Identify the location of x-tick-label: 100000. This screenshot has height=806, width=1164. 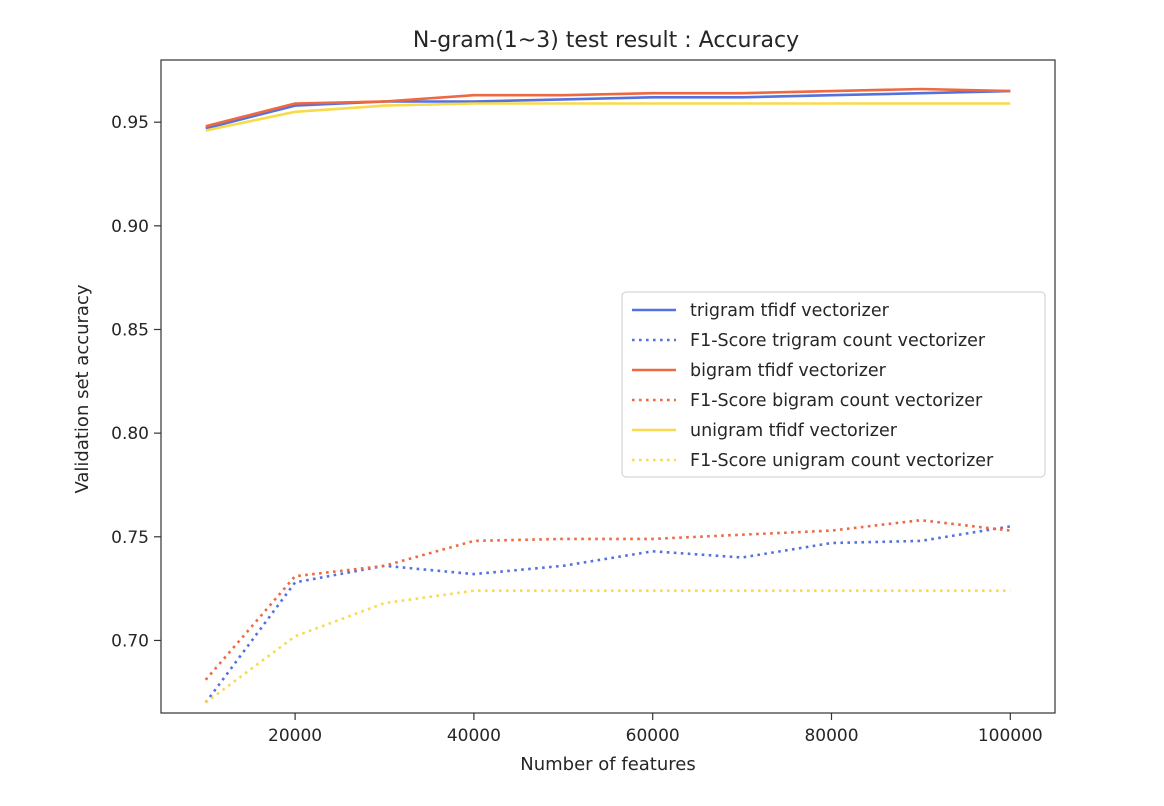
(1010, 736).